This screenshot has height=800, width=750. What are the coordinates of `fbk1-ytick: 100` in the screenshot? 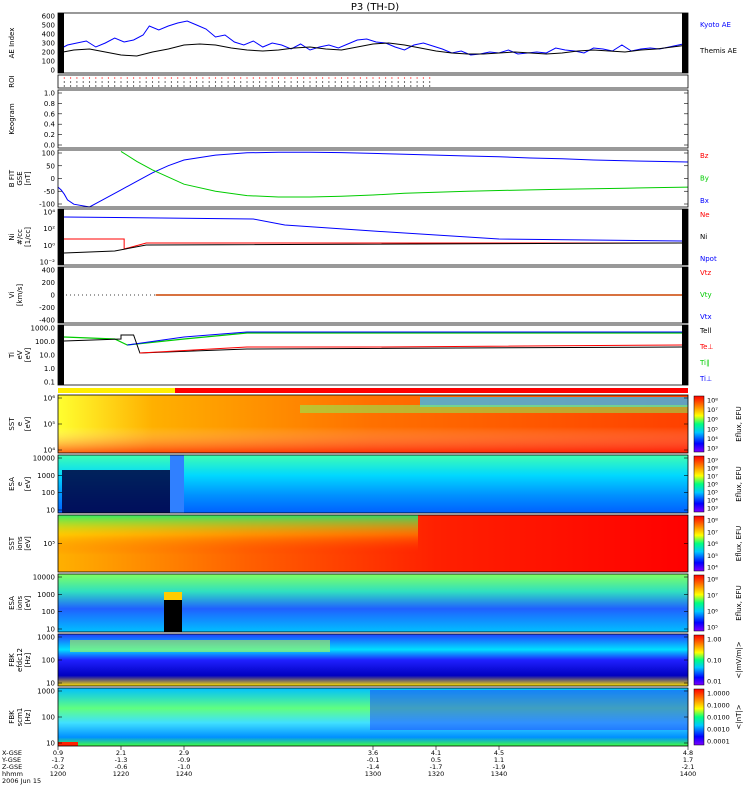 It's located at (48, 661).